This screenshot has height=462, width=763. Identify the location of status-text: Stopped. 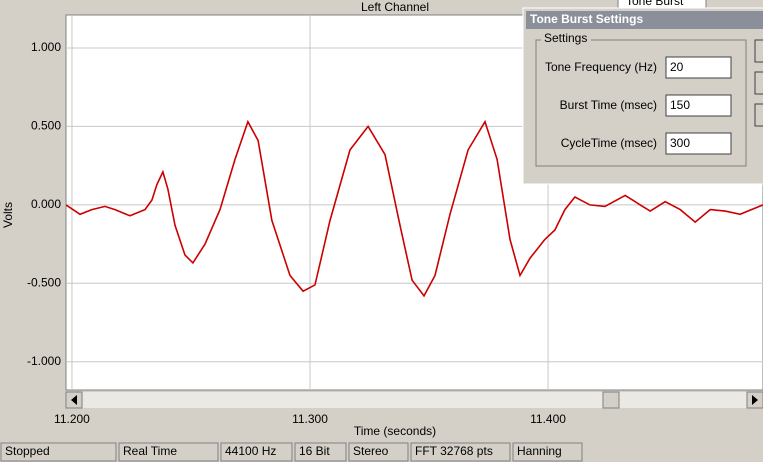
(27, 451).